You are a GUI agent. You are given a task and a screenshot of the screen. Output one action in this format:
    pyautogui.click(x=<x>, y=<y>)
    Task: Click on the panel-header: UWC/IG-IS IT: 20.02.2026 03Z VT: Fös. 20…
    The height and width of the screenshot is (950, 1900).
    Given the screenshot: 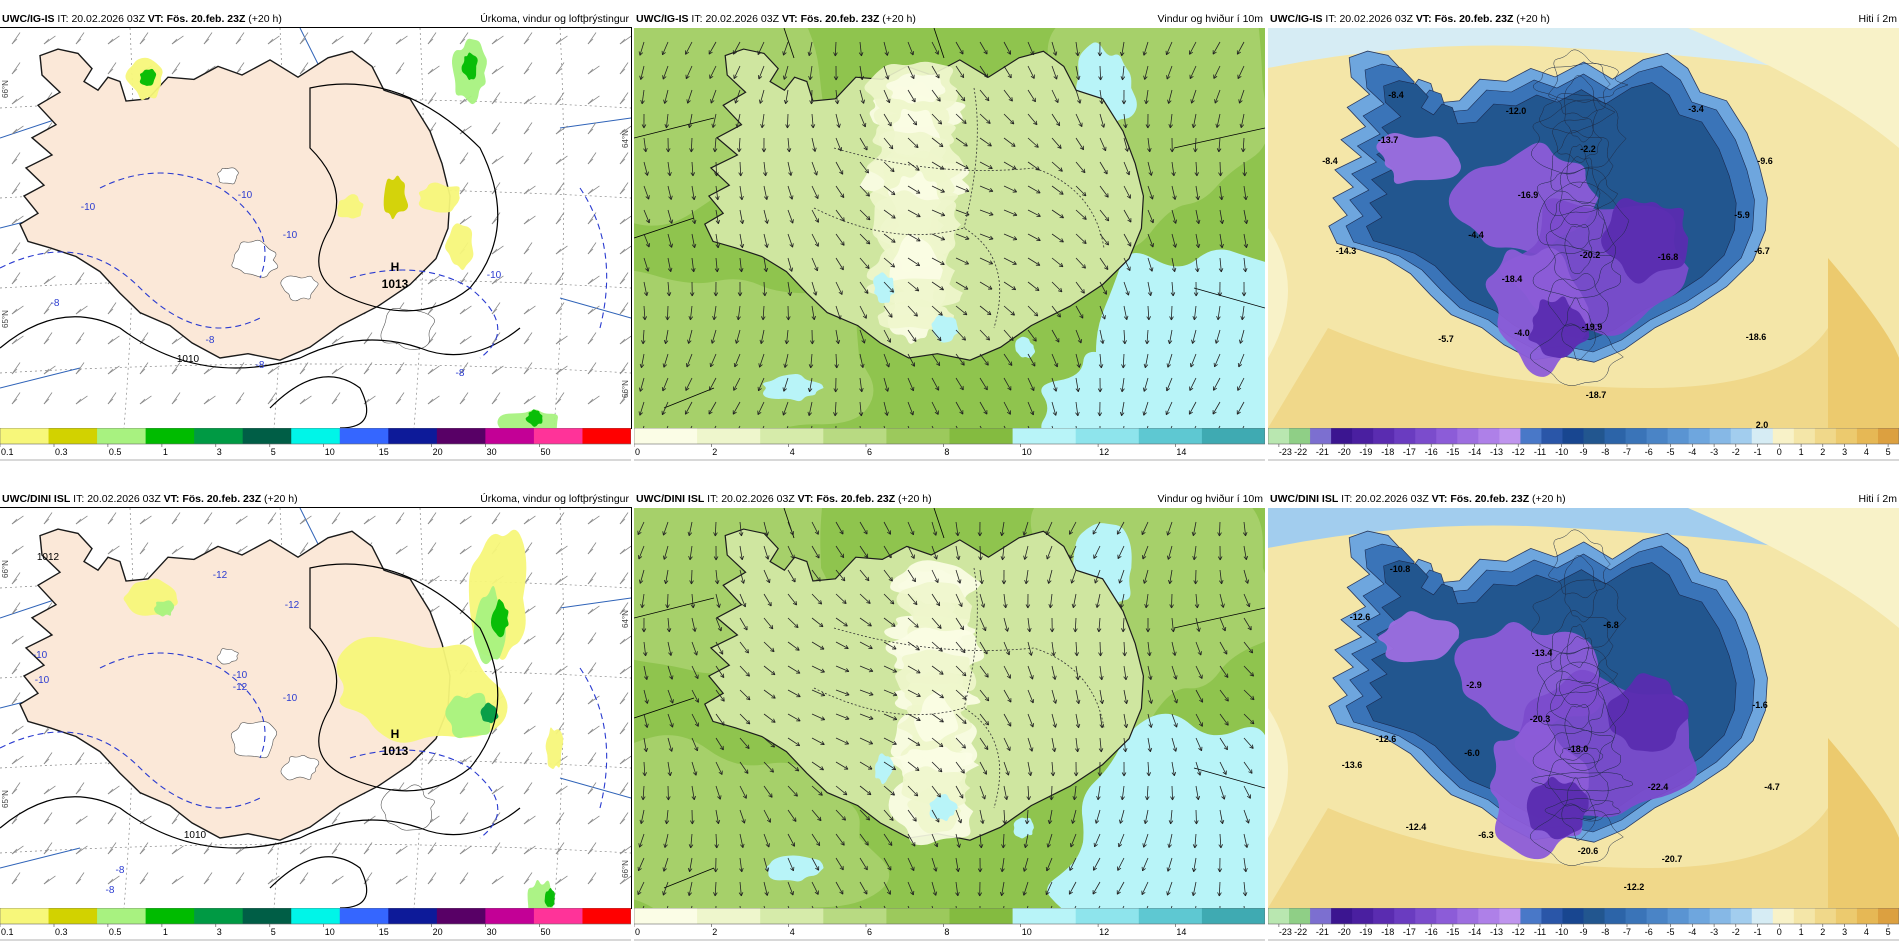 What is the action you would take?
    pyautogui.click(x=949, y=19)
    